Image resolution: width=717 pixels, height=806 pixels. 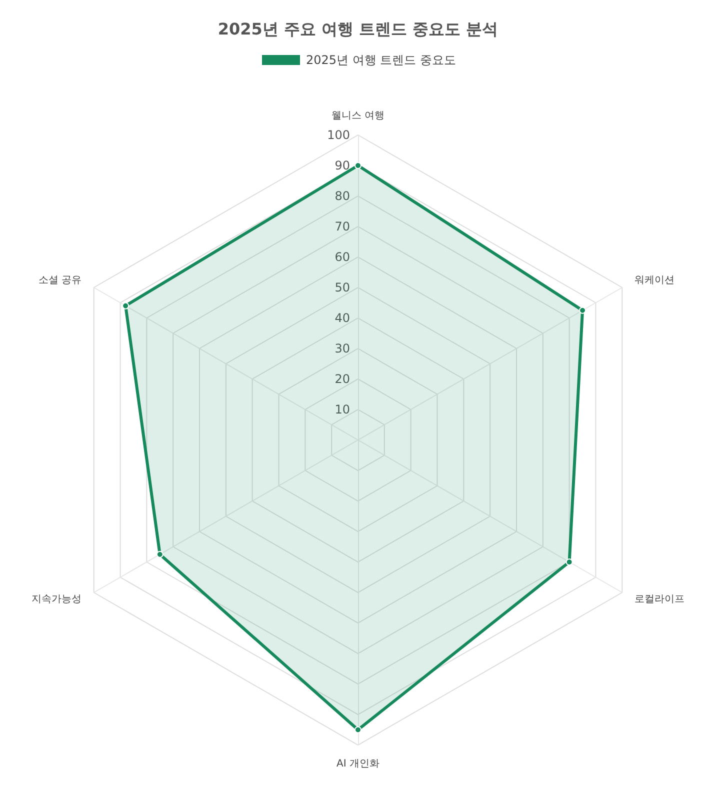 What do you see at coordinates (342, 227) in the screenshot?
I see `y-tick-label: 70` at bounding box center [342, 227].